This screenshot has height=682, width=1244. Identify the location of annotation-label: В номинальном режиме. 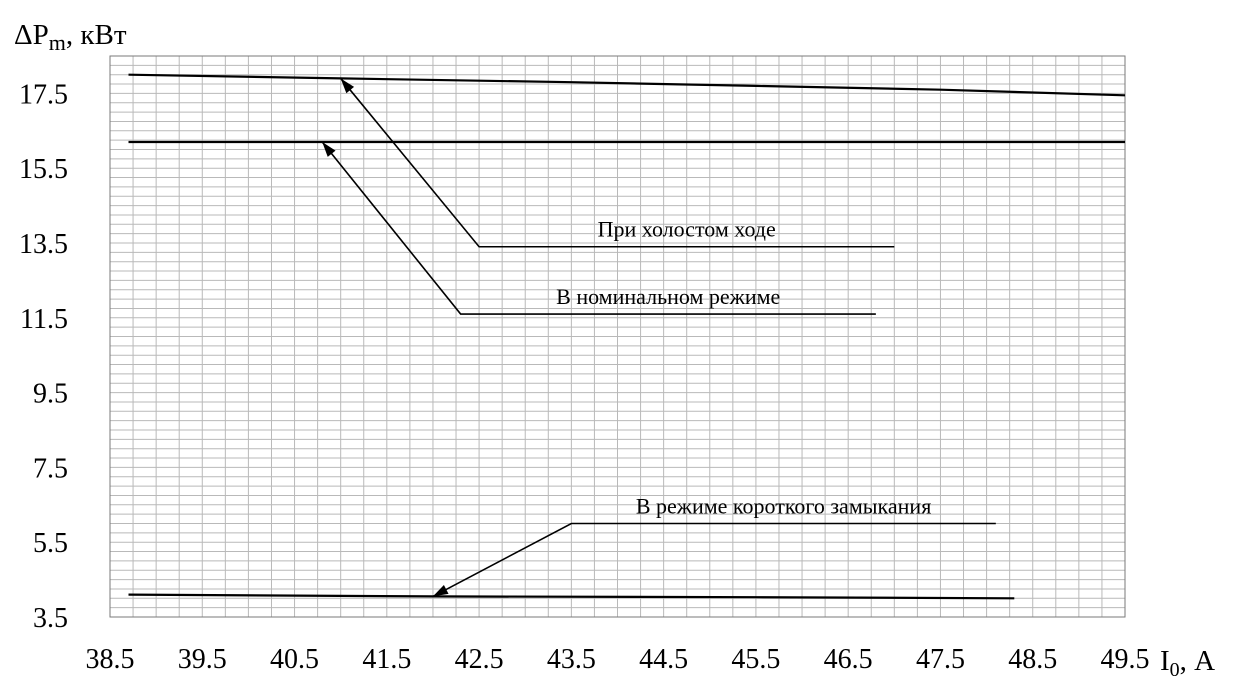
(668, 296).